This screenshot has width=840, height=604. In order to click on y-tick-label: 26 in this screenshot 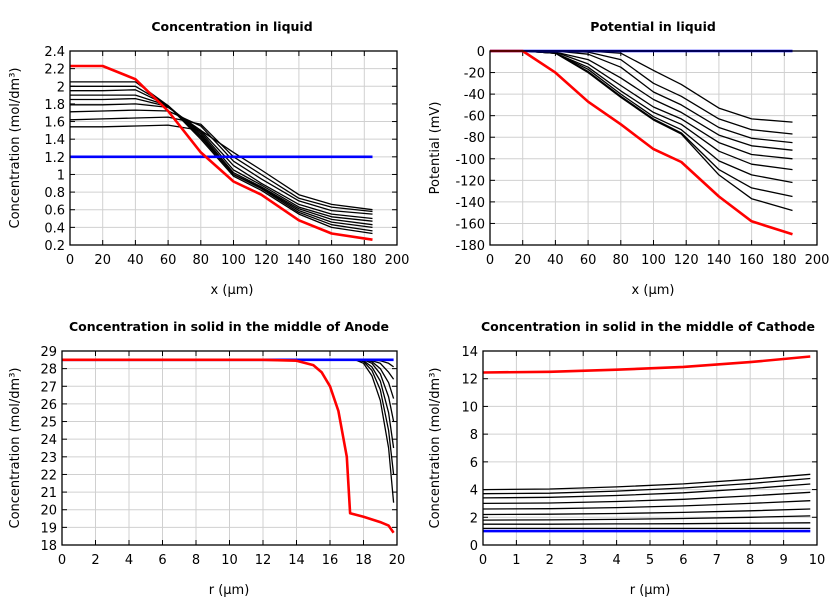, I will do `click(48, 405)`.